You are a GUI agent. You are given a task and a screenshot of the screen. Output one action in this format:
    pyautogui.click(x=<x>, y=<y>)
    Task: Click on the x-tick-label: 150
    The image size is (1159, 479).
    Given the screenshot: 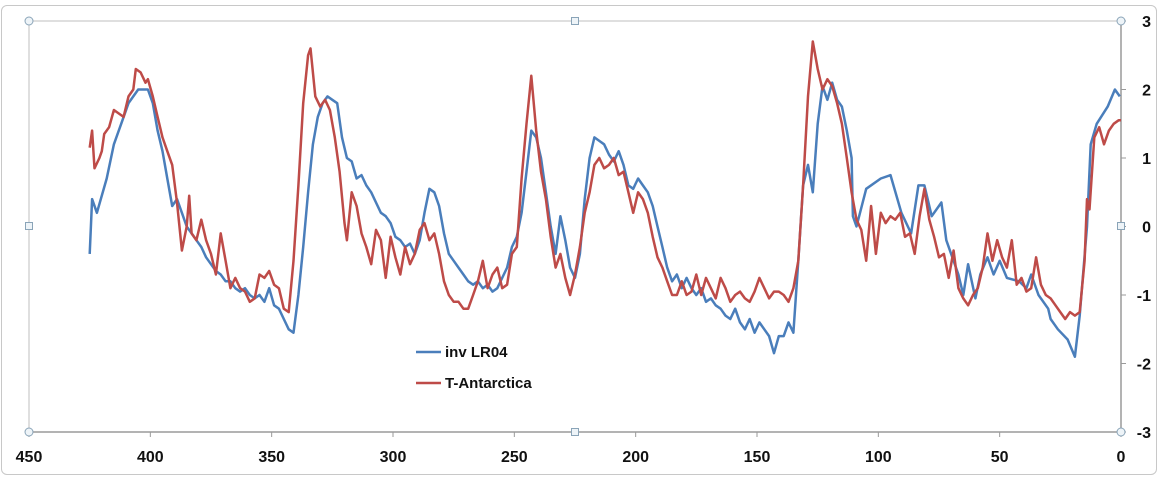 What is the action you would take?
    pyautogui.click(x=757, y=457)
    